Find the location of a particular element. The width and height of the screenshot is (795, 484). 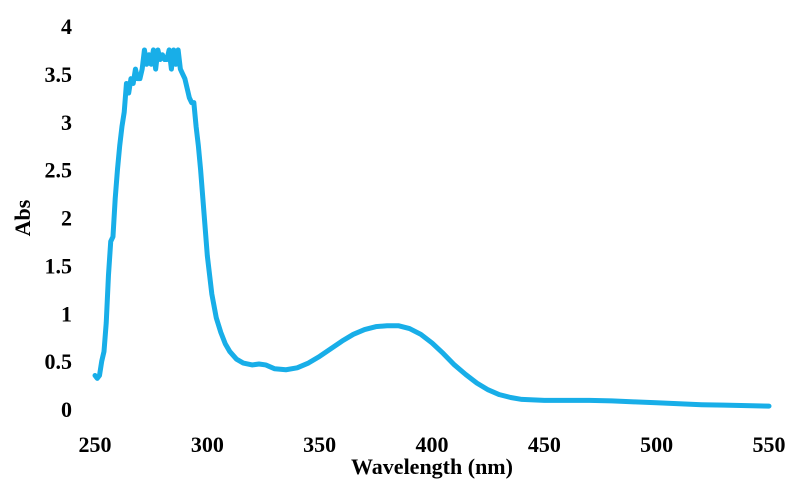

x-tick-label: 500 is located at coordinates (656, 444).